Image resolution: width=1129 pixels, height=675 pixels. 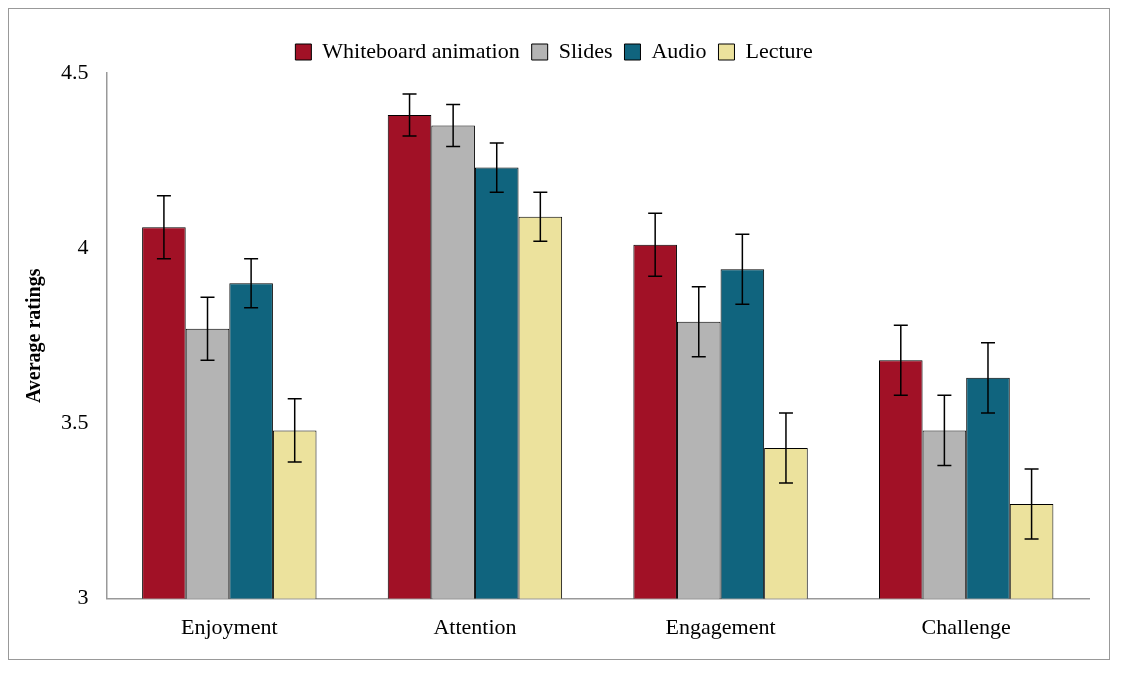 What do you see at coordinates (34, 336) in the screenshot?
I see `y-axis-title: Average ratings` at bounding box center [34, 336].